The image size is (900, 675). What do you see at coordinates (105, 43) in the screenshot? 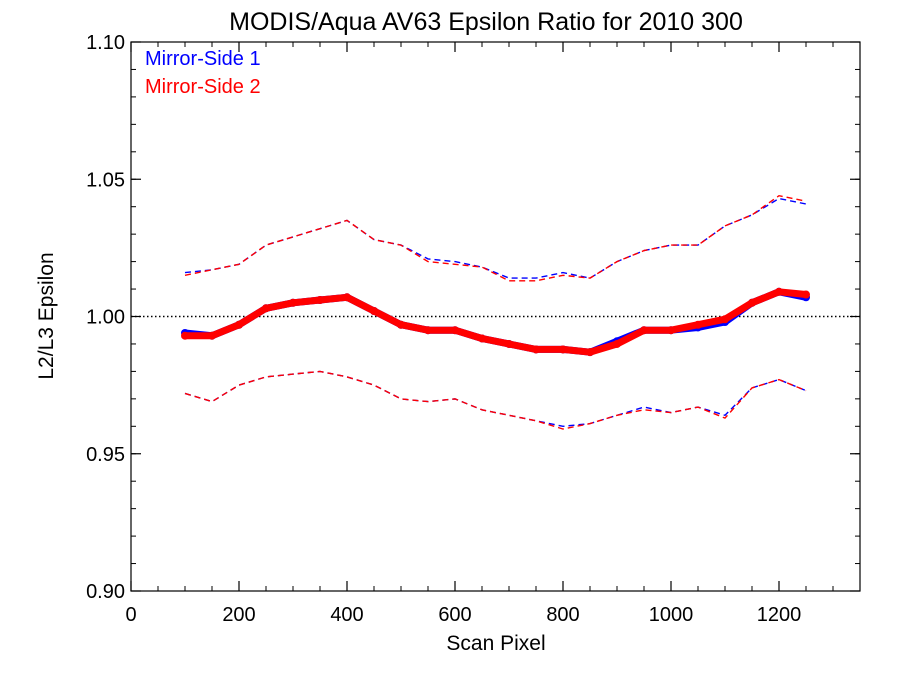
I see `y-tick-label: 1.10` at bounding box center [105, 43].